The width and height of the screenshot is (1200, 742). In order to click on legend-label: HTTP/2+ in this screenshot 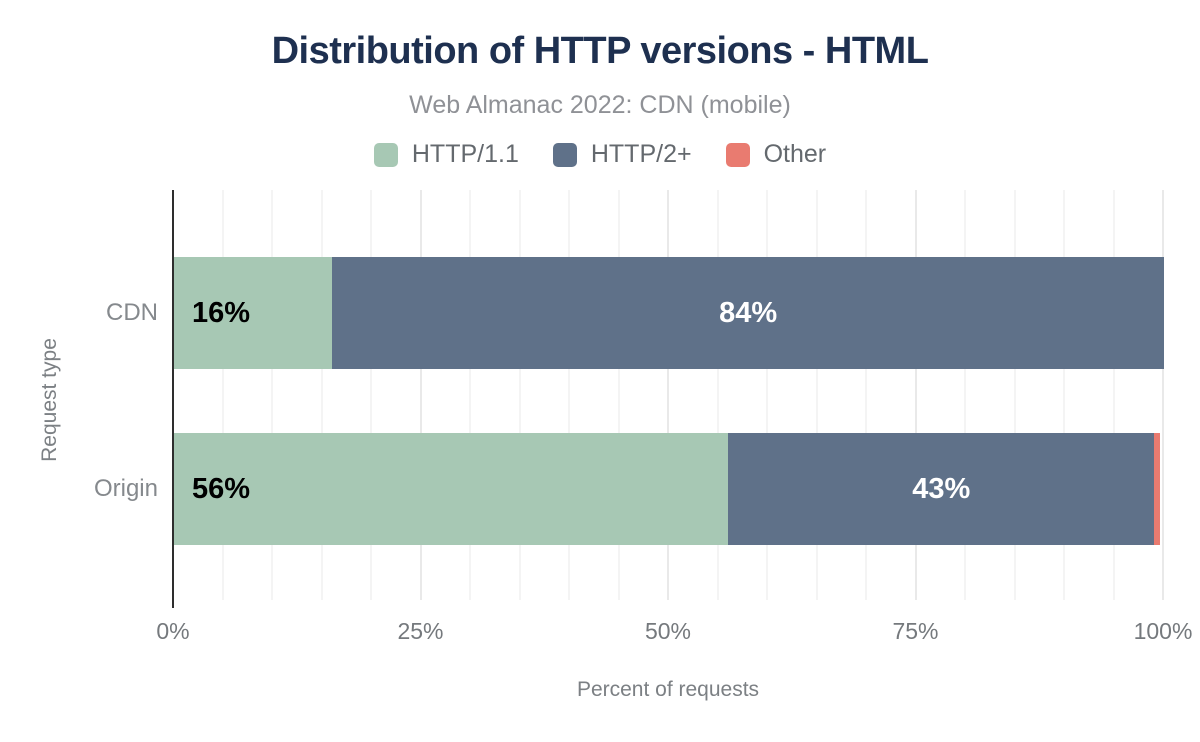, I will do `click(641, 154)`.